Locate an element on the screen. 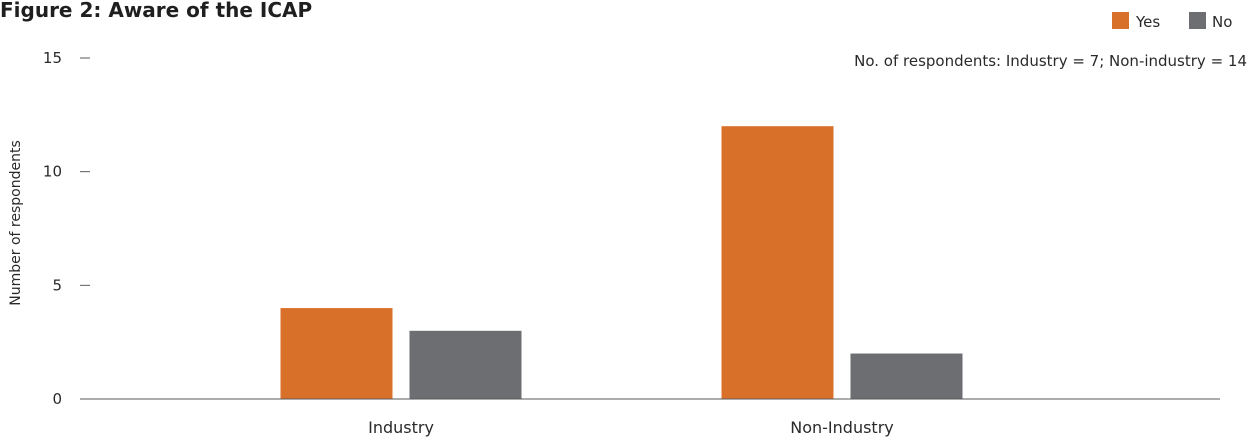 Image resolution: width=1253 pixels, height=441 pixels. x-tick-label: Non-Industry is located at coordinates (841, 427).